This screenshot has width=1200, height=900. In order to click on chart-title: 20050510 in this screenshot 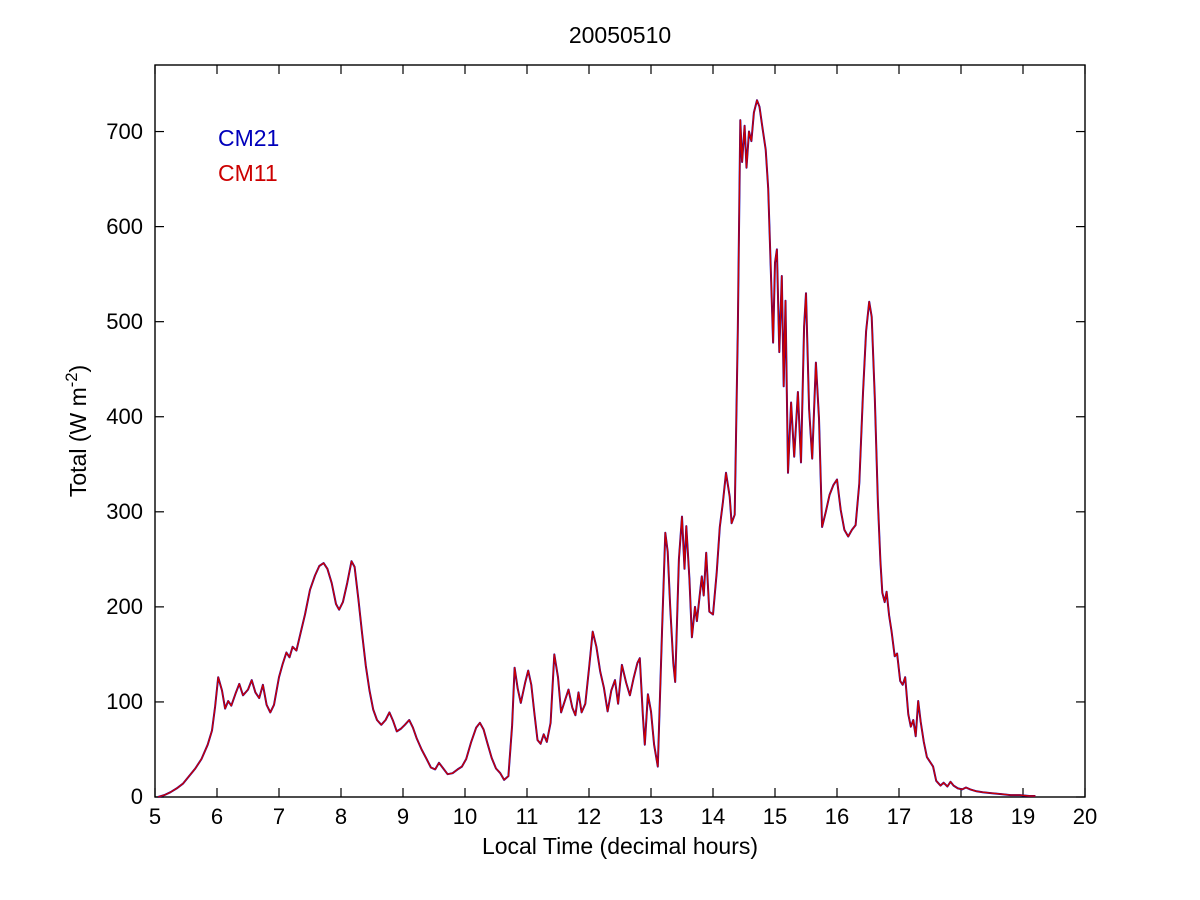, I will do `click(620, 35)`.